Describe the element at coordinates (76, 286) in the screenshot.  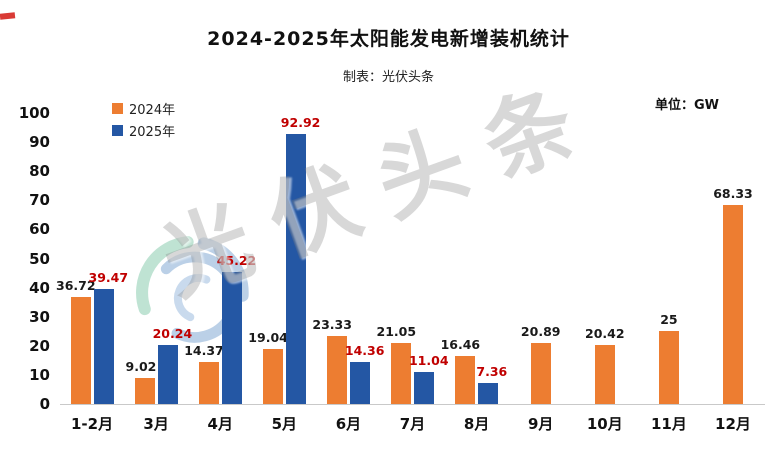
I see `bar-value-label: 36.72` at that location.